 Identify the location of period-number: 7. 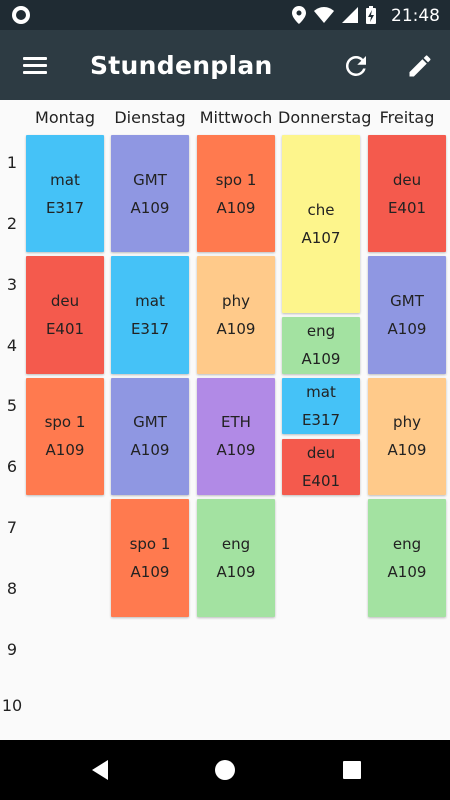
(12, 527).